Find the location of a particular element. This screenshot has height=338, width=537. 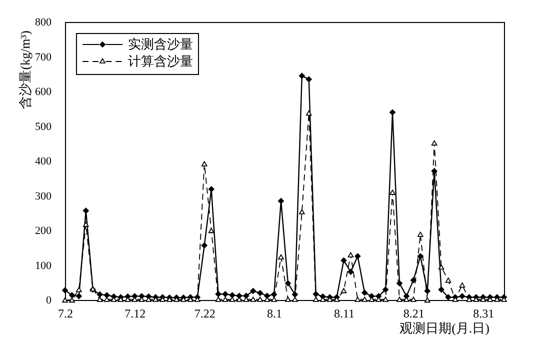

y-tick-label: 700 is located at coordinates (43, 57).